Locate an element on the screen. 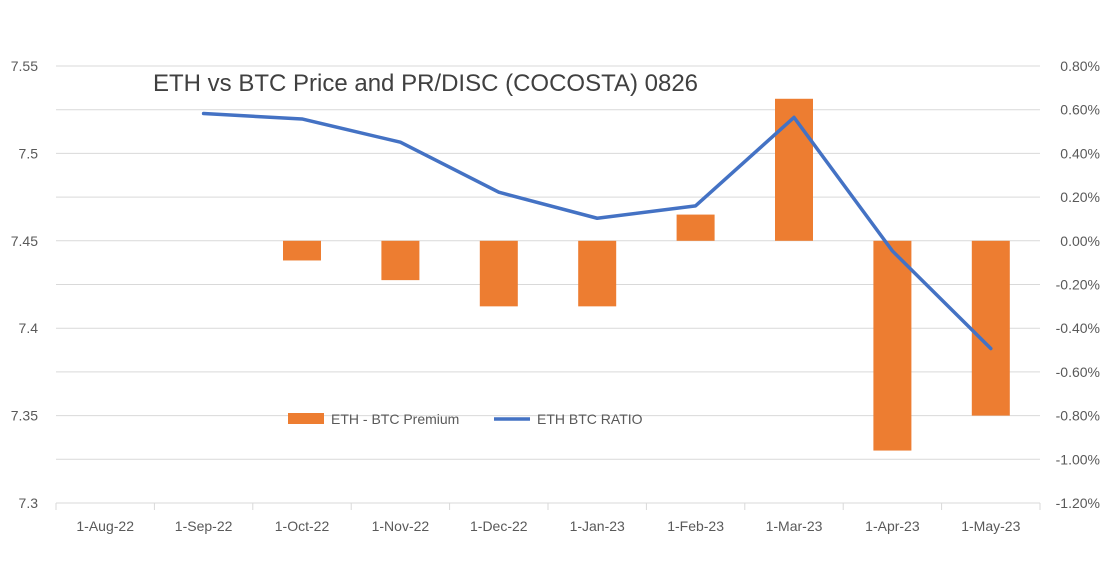 This screenshot has height=585, width=1108. left-tick-label: 7.35 is located at coordinates (24, 416).